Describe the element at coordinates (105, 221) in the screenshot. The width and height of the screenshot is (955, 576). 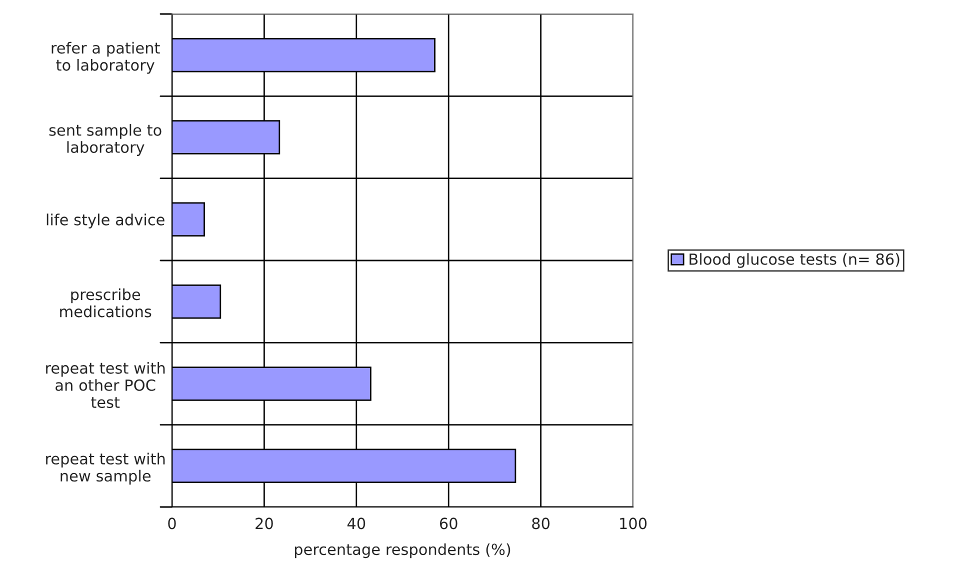
I see `y-tick-label: life style advice` at that location.